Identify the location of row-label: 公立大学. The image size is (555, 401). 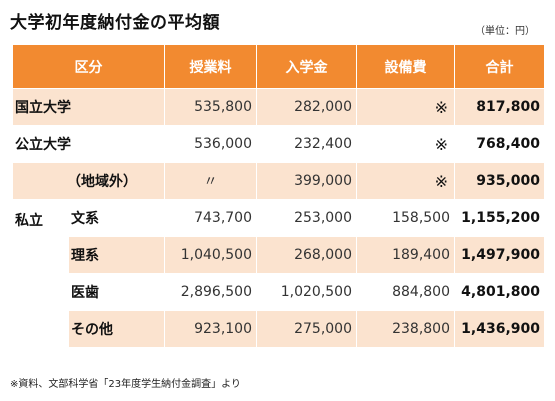
(88, 144).